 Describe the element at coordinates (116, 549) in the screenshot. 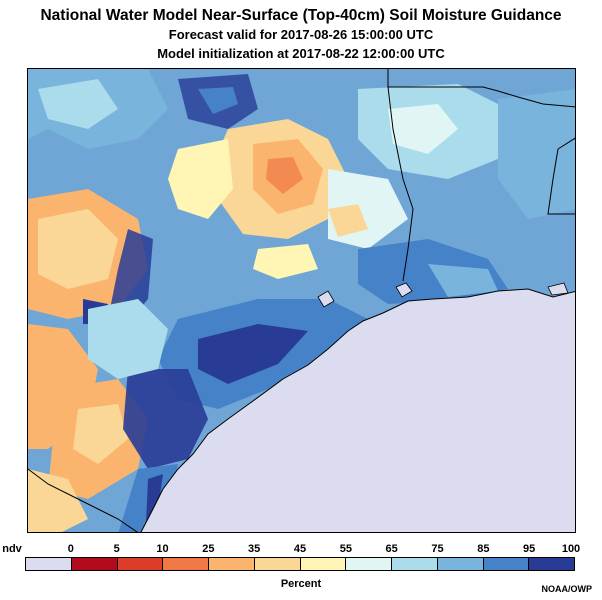

I see `legend-tick-label: 5` at that location.